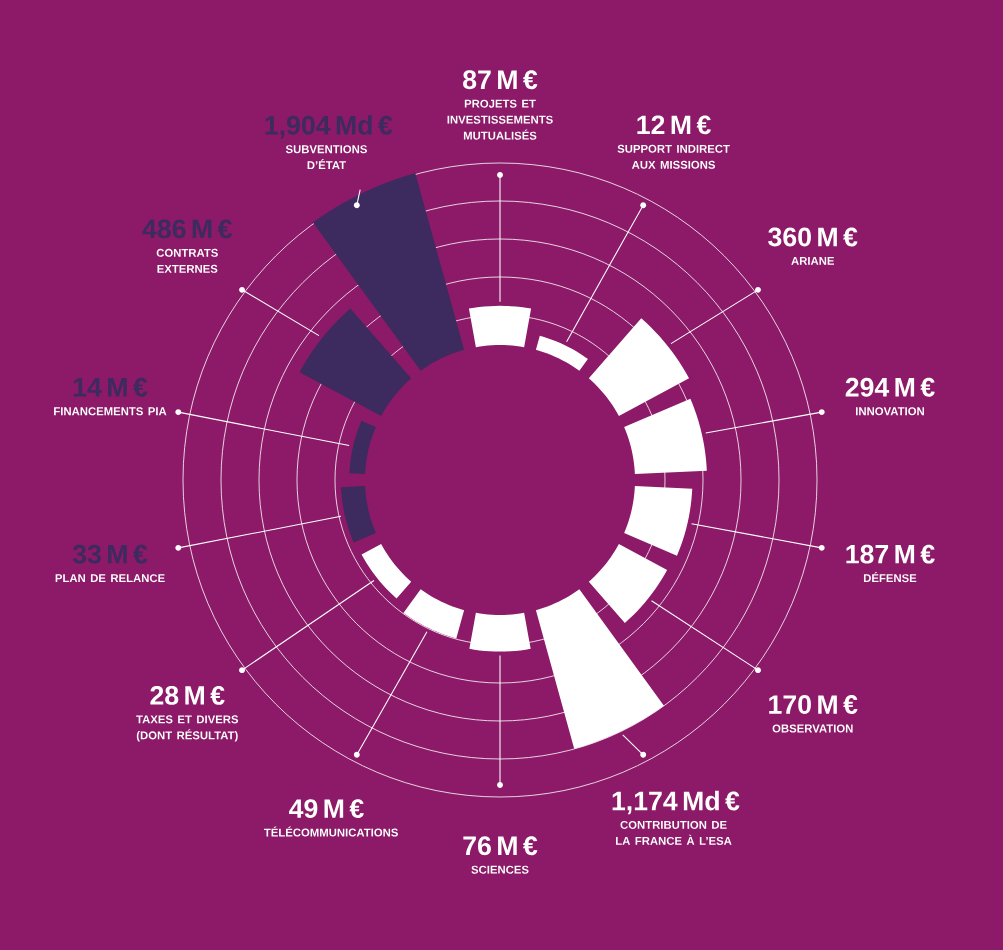  What do you see at coordinates (326, 809) in the screenshot?
I see `data-label: 49 M €` at bounding box center [326, 809].